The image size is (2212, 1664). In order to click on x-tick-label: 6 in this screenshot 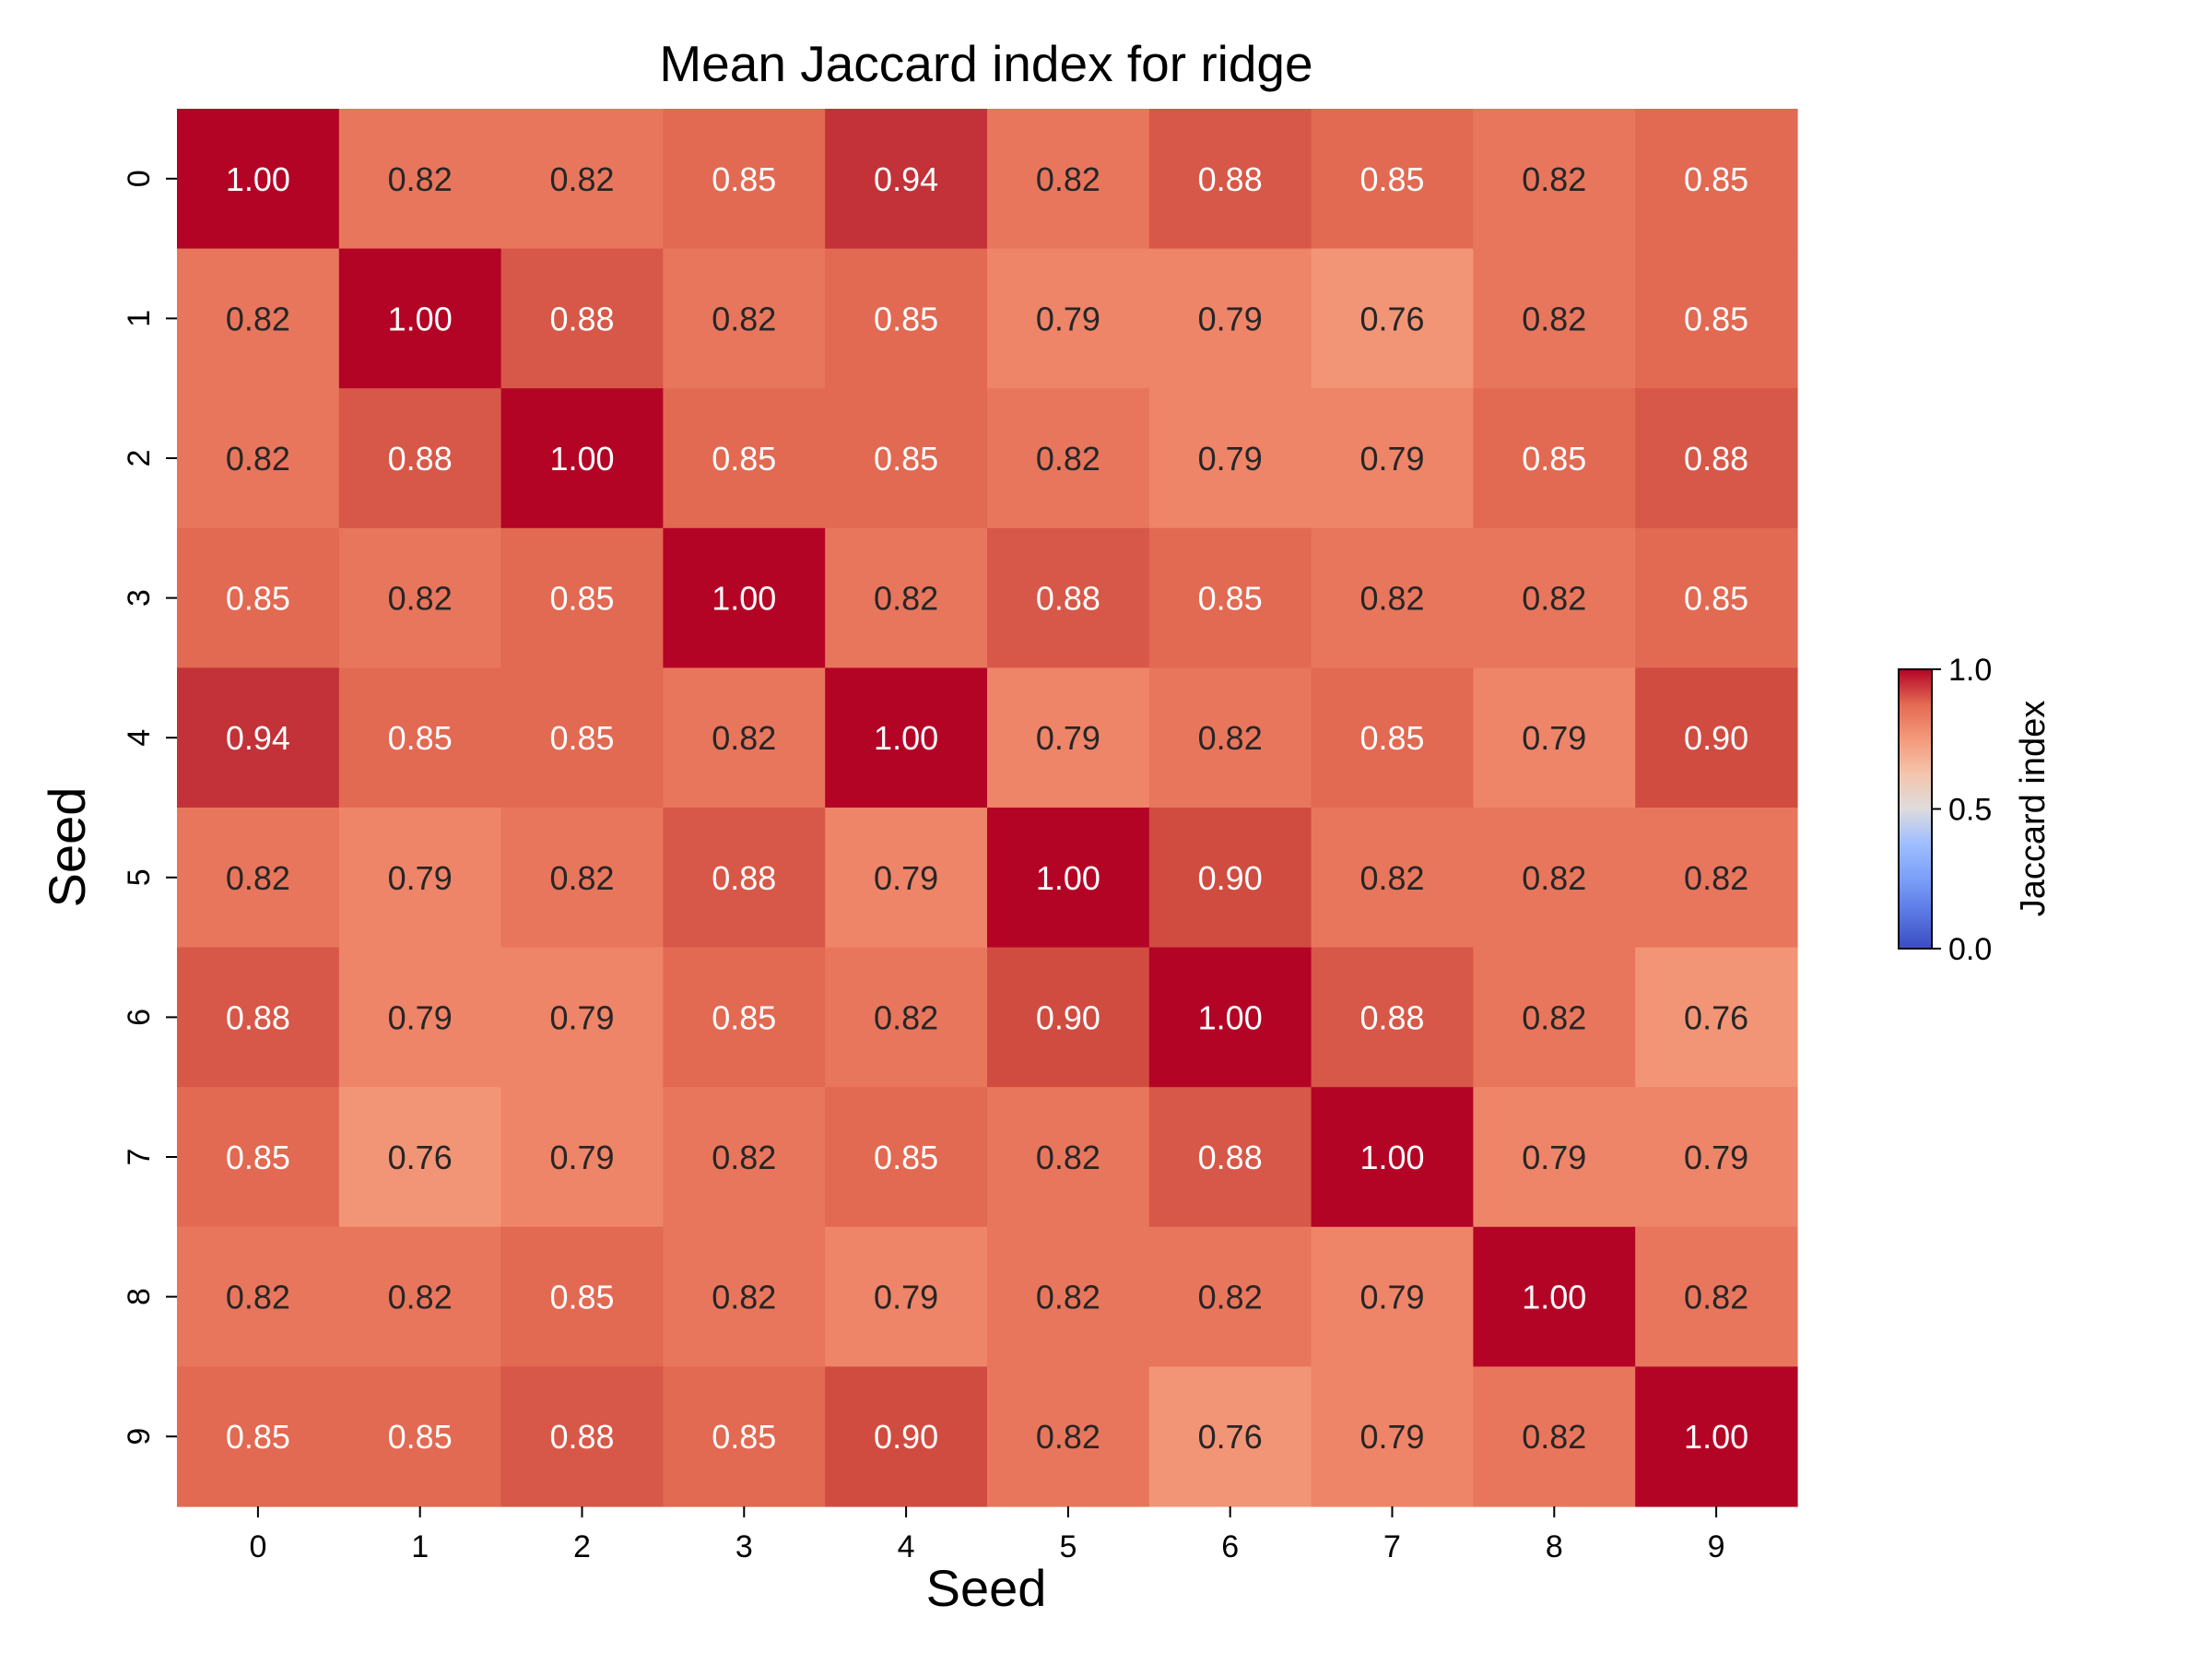, I will do `click(1230, 1546)`.